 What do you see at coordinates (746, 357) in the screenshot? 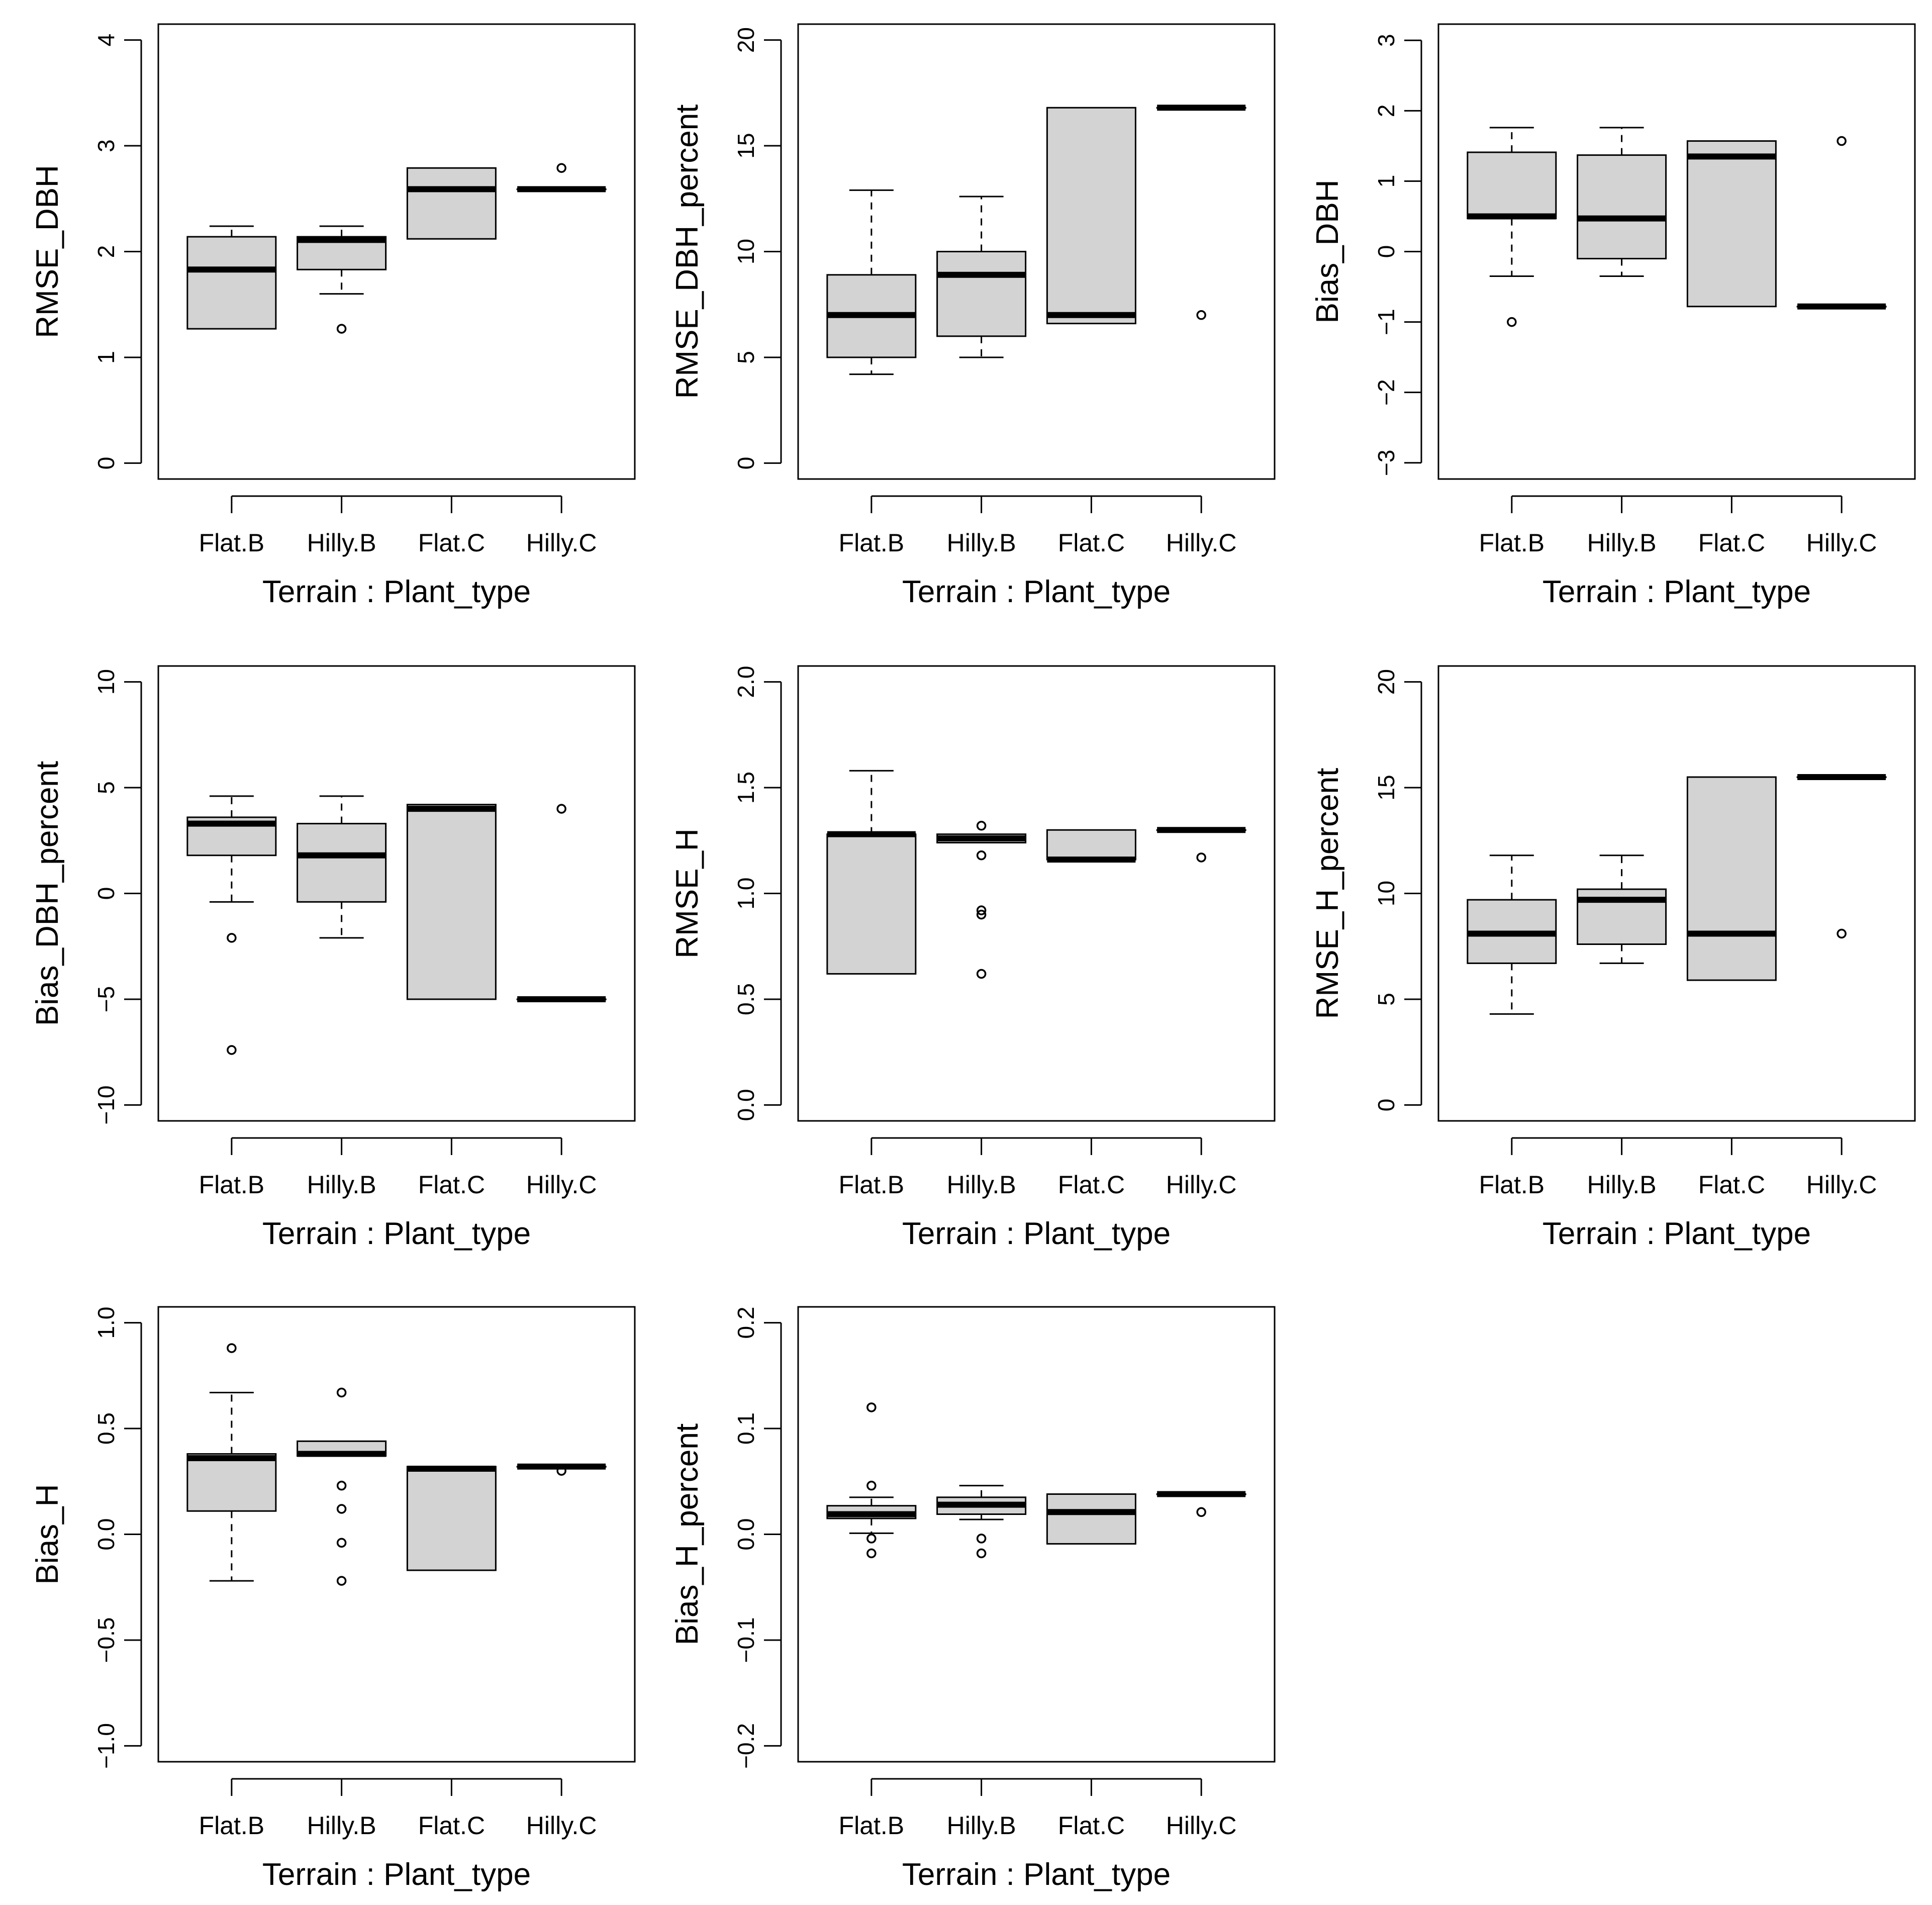
I see `y-tick-label: 5` at bounding box center [746, 357].